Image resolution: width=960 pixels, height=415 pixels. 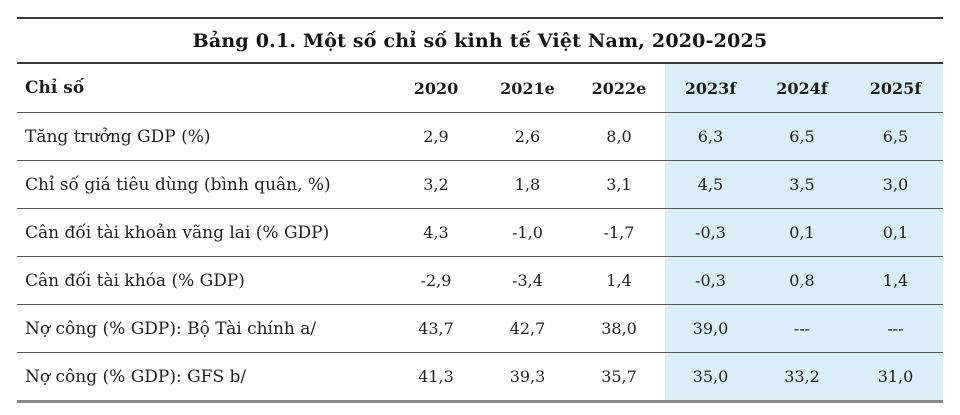 What do you see at coordinates (527, 88) in the screenshot?
I see `col-header-2021e: 2021e` at bounding box center [527, 88].